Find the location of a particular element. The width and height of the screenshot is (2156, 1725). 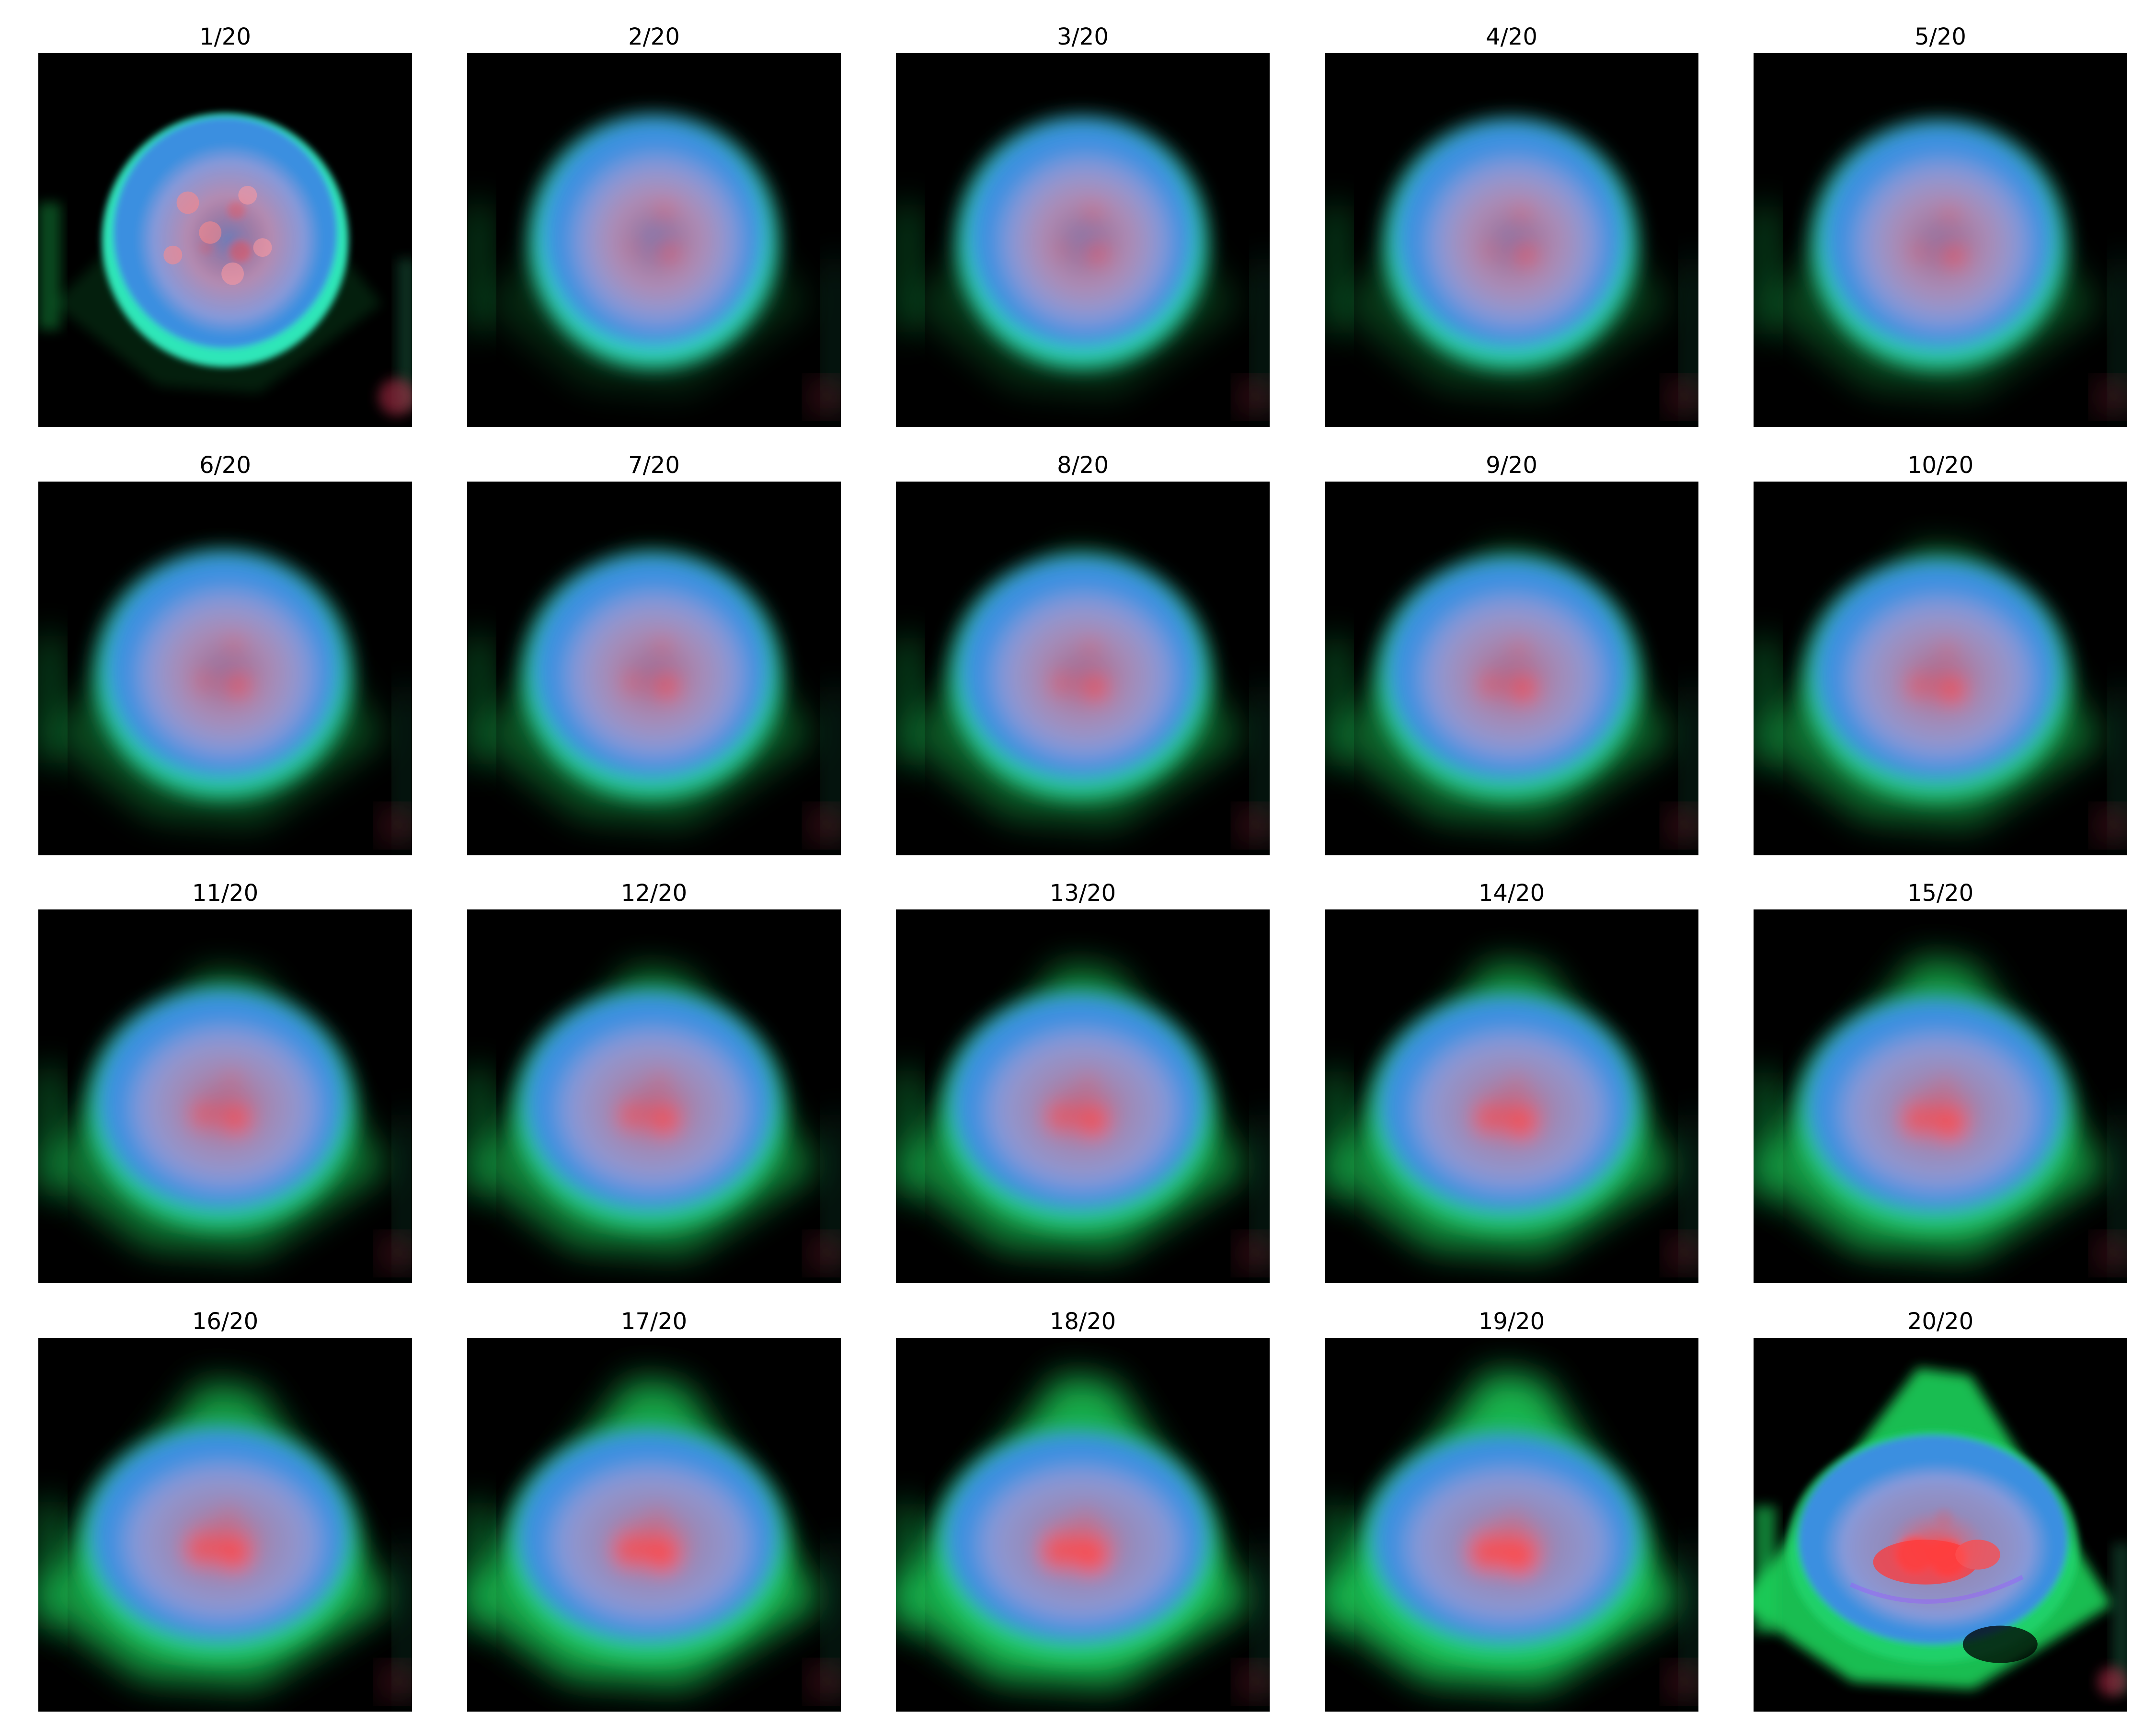

frame-label: 8/20 is located at coordinates (1083, 466).